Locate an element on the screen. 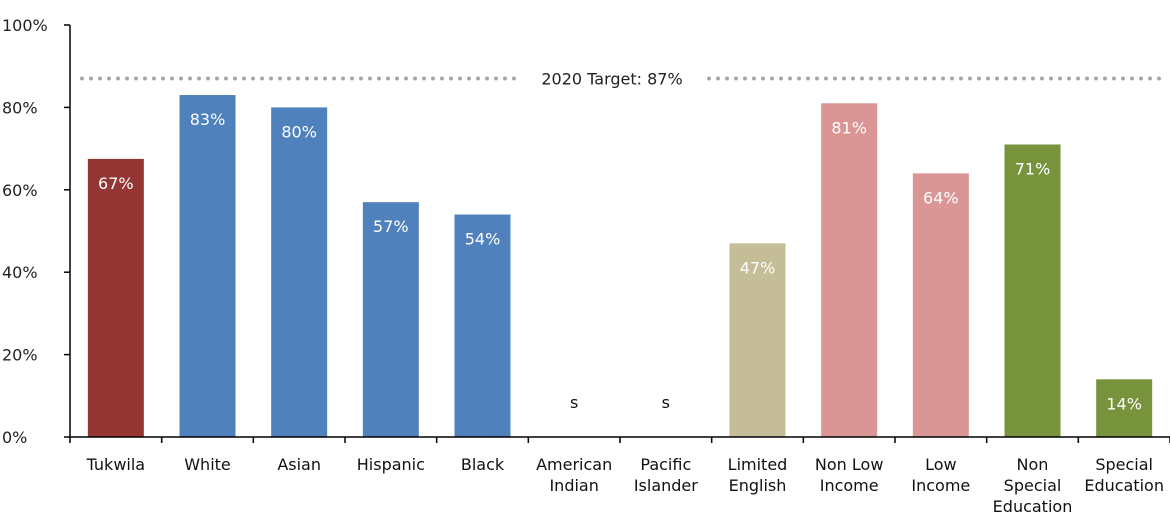  y-tick-label: 0% is located at coordinates (14, 437).